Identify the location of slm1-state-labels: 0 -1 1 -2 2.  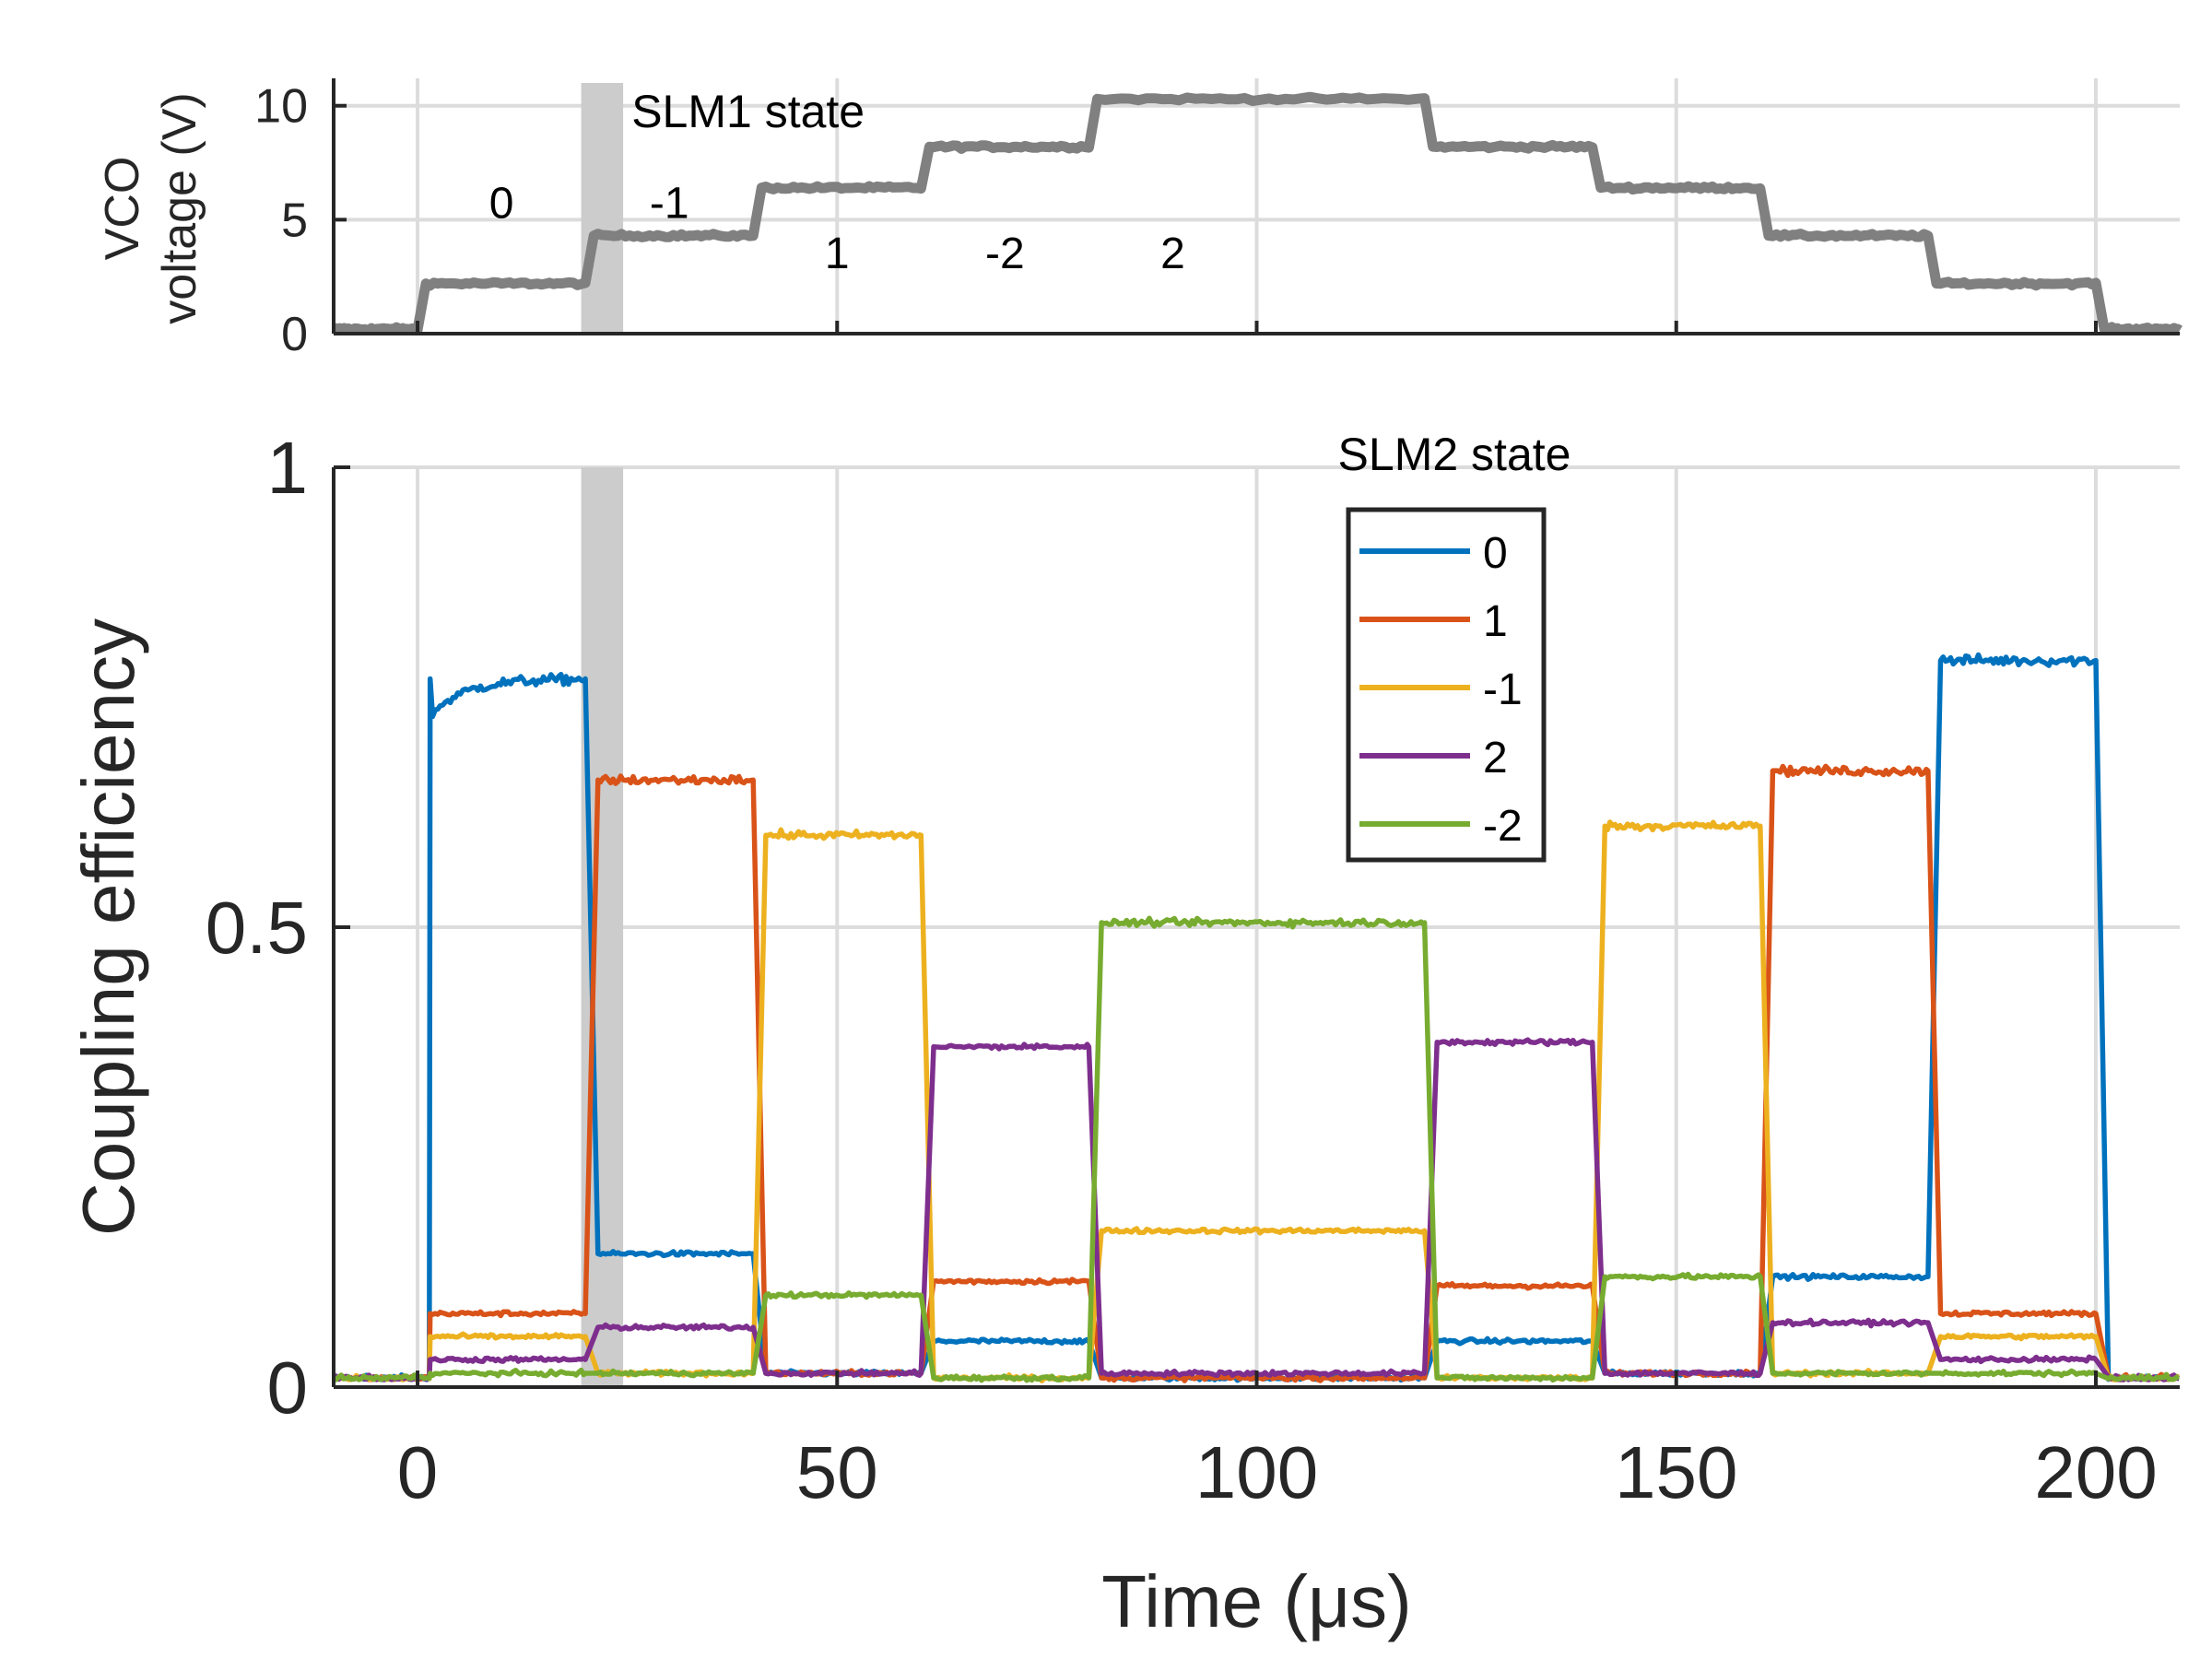
(837, 229).